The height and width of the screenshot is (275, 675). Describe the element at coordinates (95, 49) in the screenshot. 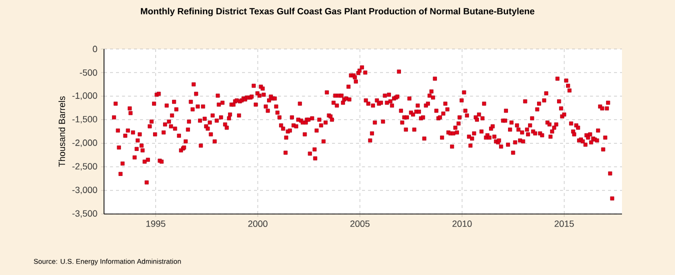

I see `y-tick-label: 0` at that location.